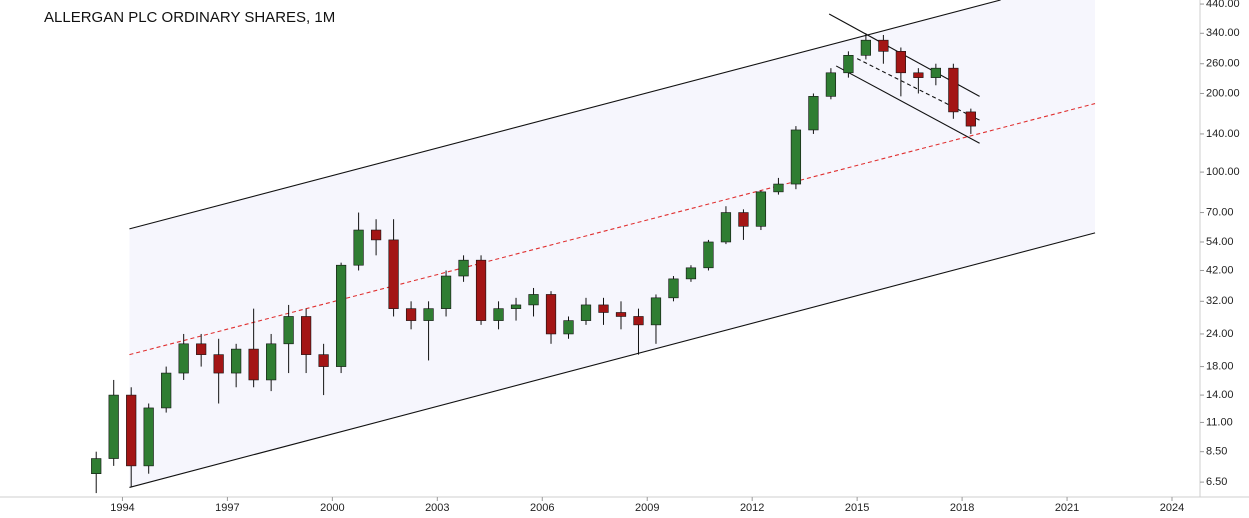  Describe the element at coordinates (1220, 334) in the screenshot. I see `y-tick-label: 24.00` at that location.